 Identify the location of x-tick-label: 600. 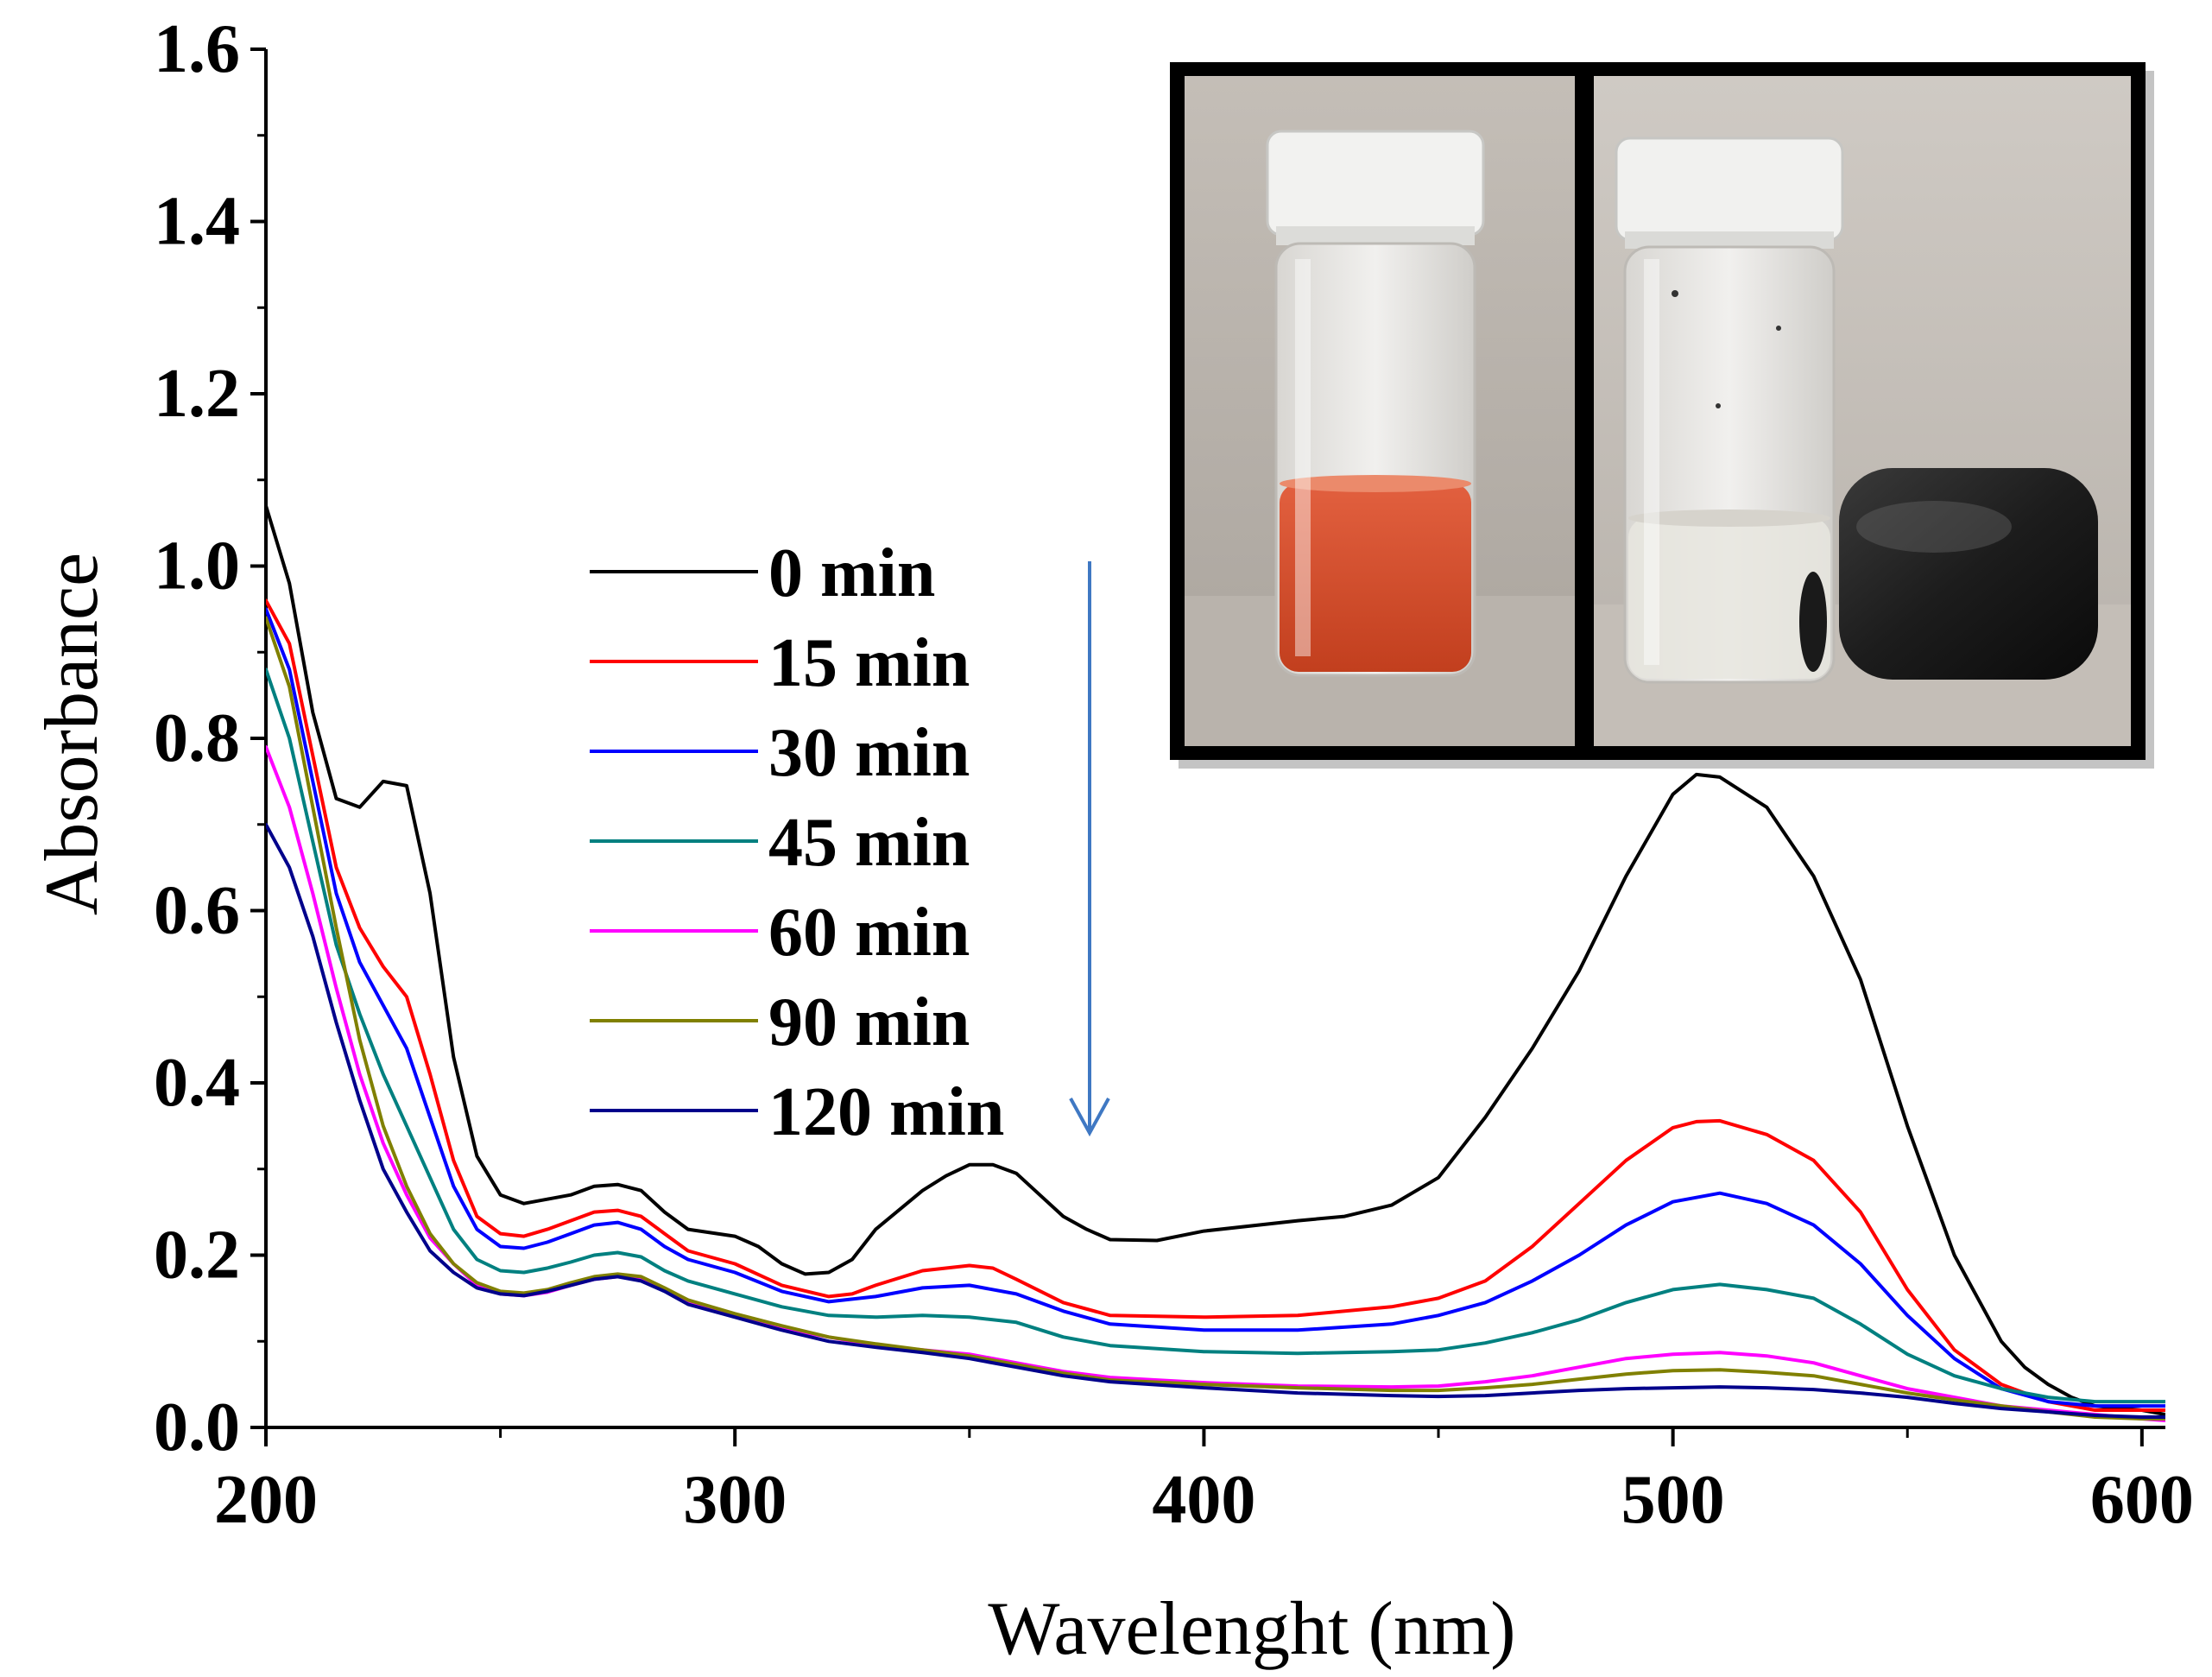
(2142, 1500).